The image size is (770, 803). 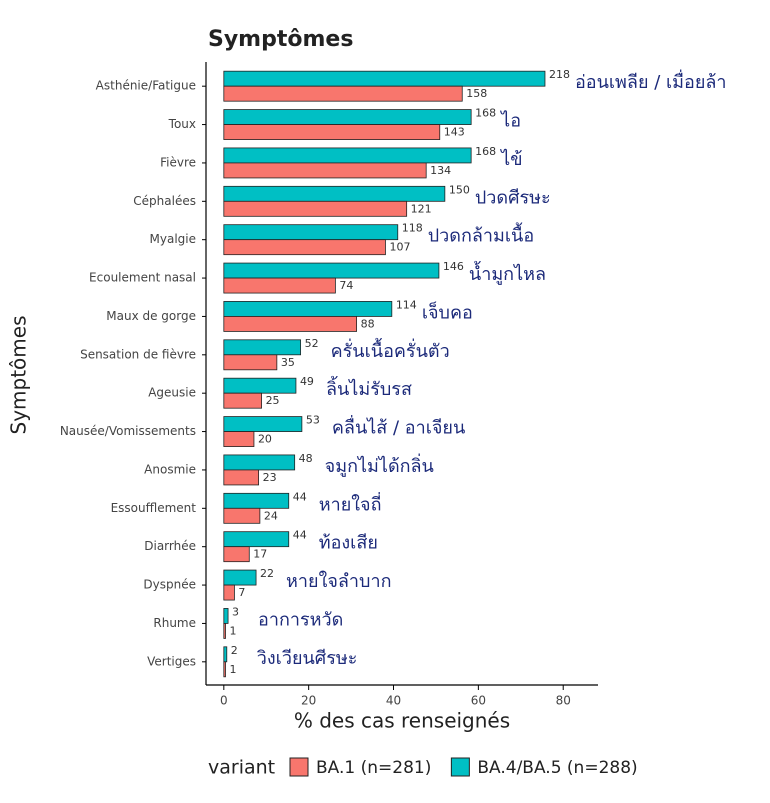 I want to click on data-label: 121, so click(x=421, y=208).